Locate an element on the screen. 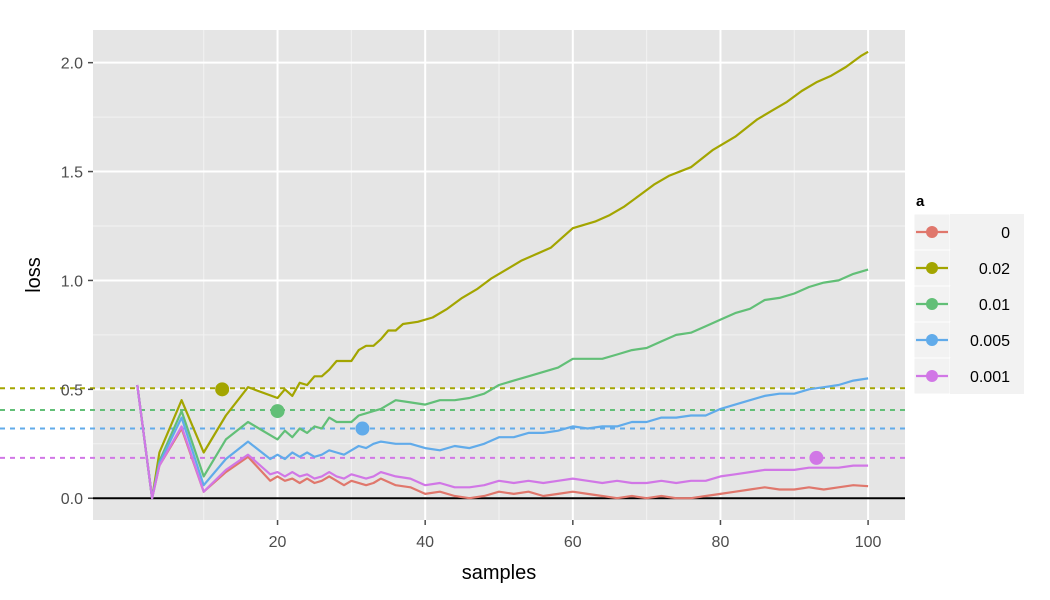 Image resolution: width=1050 pixels, height=600 pixels. legend-label: 0.01 is located at coordinates (994, 305).